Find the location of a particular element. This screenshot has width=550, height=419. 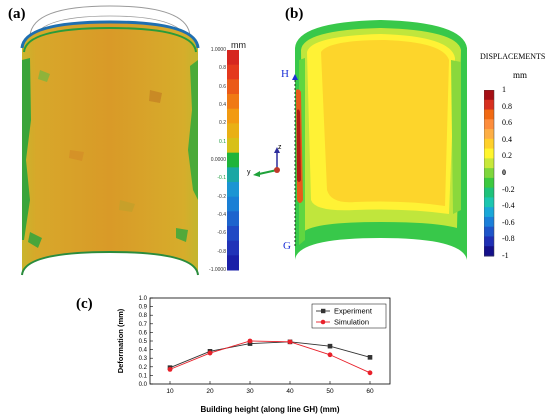

y-tick-label: 0.3 is located at coordinates (143, 359).